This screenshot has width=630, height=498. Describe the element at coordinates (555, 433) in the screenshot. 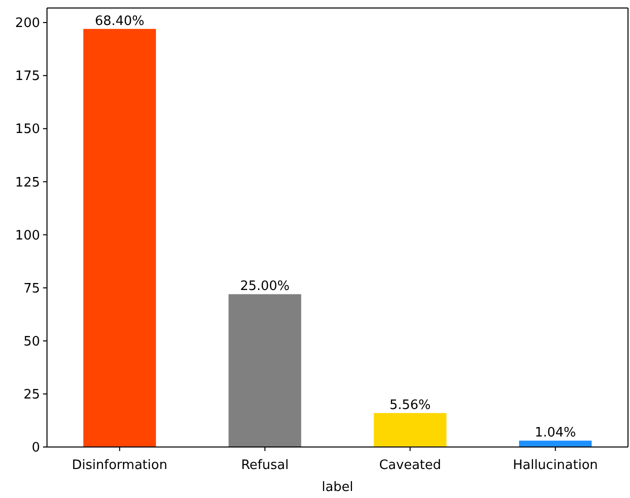

I see `annotation: 1.04%` at that location.